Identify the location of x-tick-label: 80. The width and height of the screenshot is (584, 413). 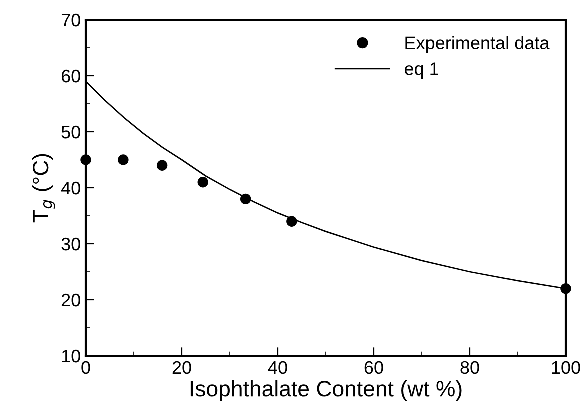
(470, 367).